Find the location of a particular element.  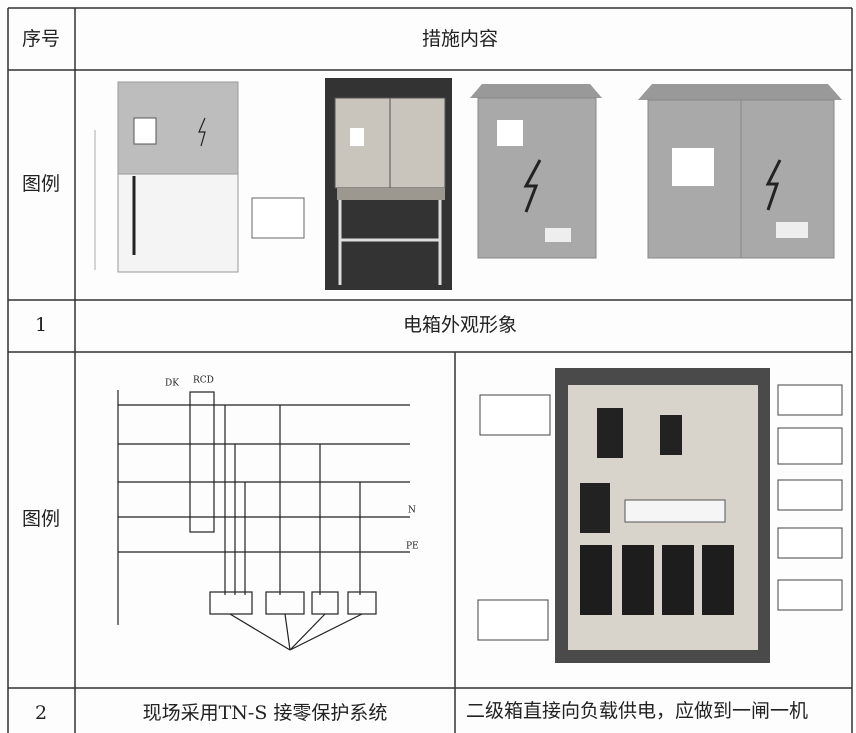

circuit-label: DK is located at coordinates (172, 384).